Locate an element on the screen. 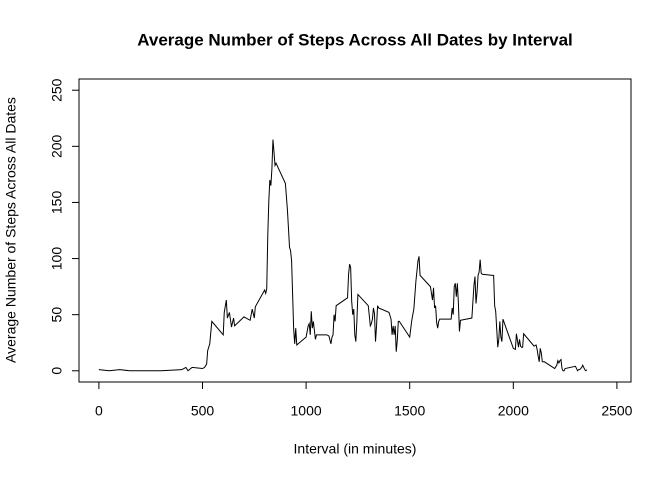 The image size is (672, 485). x-axis-label: Interval (in minutes) is located at coordinates (355, 449).